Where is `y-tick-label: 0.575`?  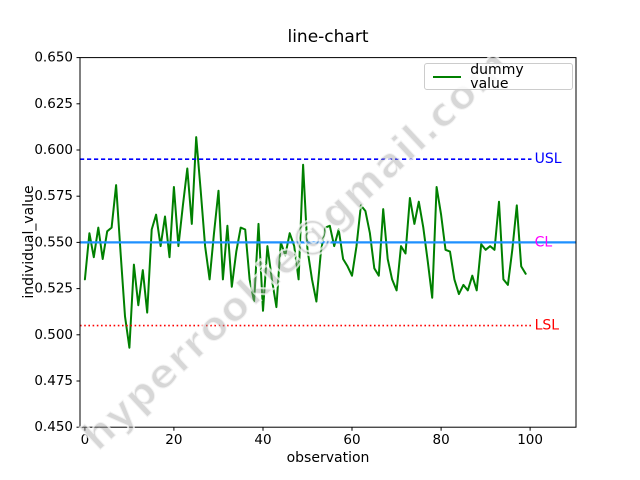
y-tick-label: 0.575 is located at coordinates (53, 196).